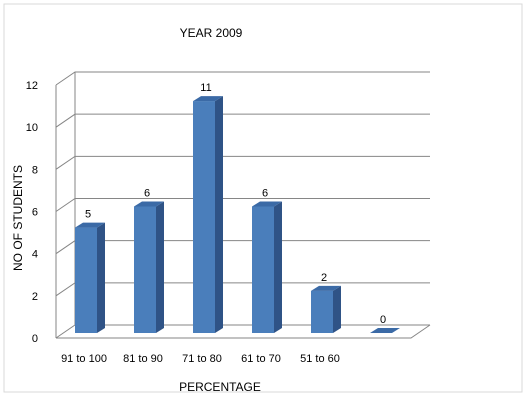 The height and width of the screenshot is (405, 530). What do you see at coordinates (35, 339) in the screenshot?
I see `y-tick-label: 0` at bounding box center [35, 339].